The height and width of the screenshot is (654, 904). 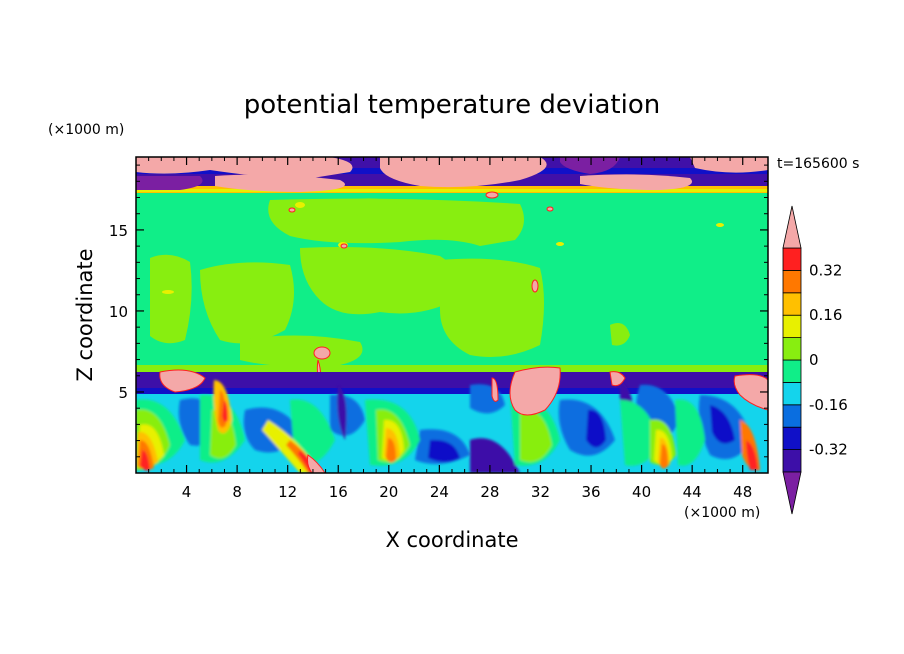 What do you see at coordinates (792, 493) in the screenshot?
I see `colorbar-min-triangle` at bounding box center [792, 493].